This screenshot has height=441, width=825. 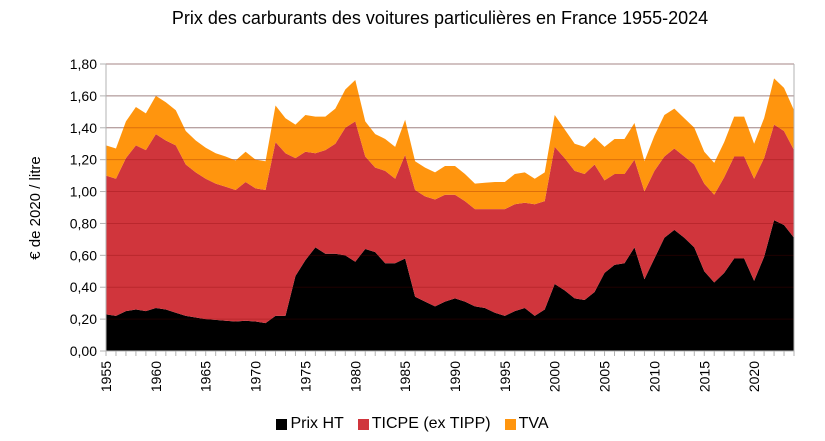 What do you see at coordinates (83, 255) in the screenshot?
I see `y-tick-label: 0,60` at bounding box center [83, 255].